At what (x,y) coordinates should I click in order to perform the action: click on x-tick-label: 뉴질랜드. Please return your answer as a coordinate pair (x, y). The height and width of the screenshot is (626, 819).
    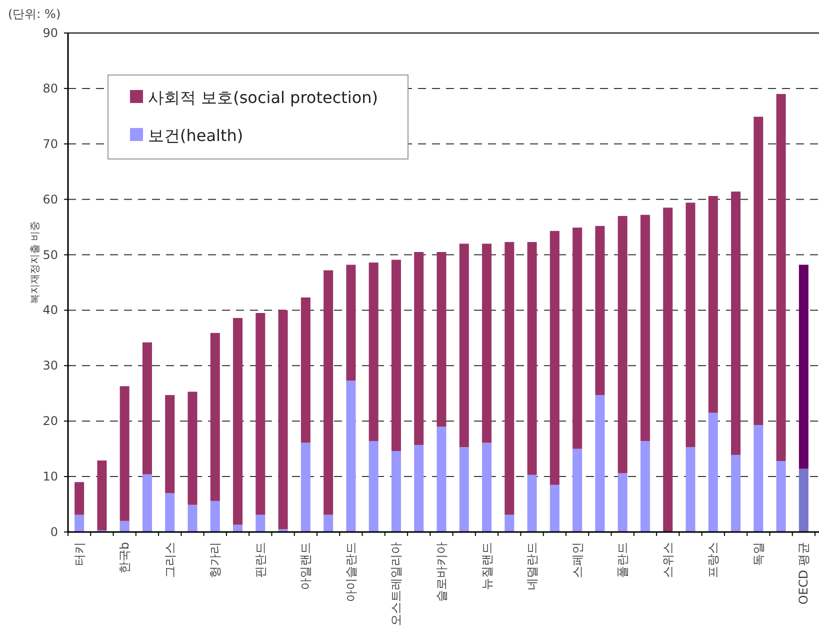
    Looking at the image, I should click on (487, 566).